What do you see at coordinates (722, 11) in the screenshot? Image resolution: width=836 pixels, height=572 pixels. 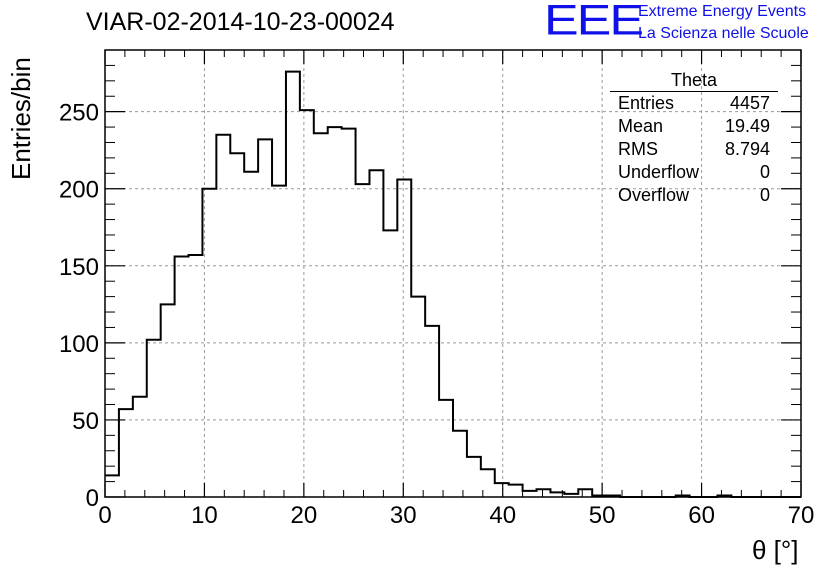 I see `logo-line-1: Extreme Energy Events` at bounding box center [722, 11].